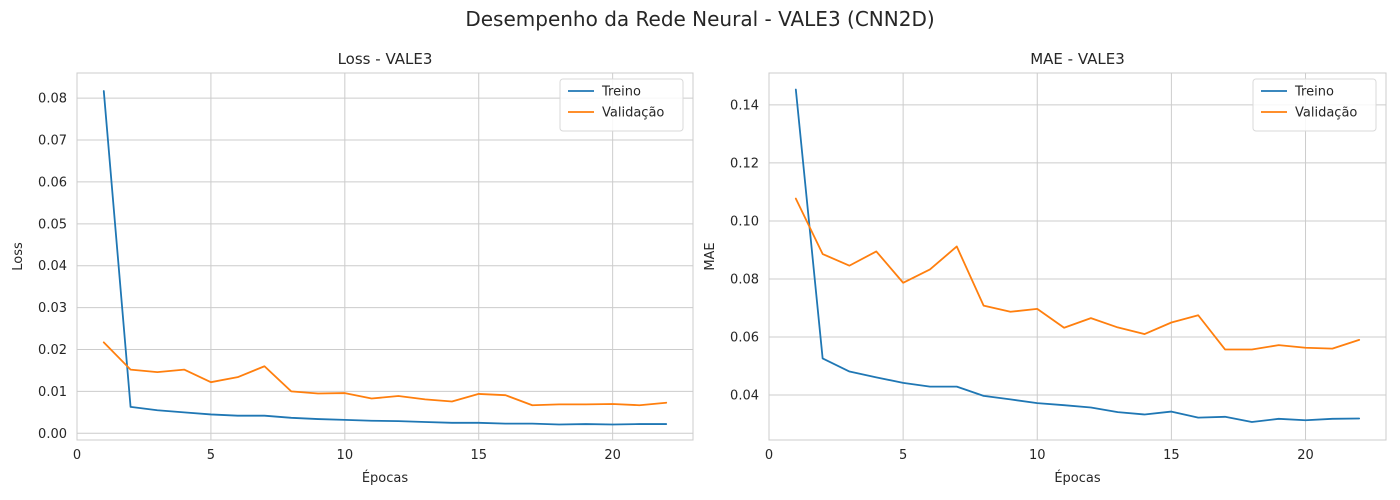 The height and width of the screenshot is (500, 1400). I want to click on y-tick-label: 0.03, so click(52, 308).